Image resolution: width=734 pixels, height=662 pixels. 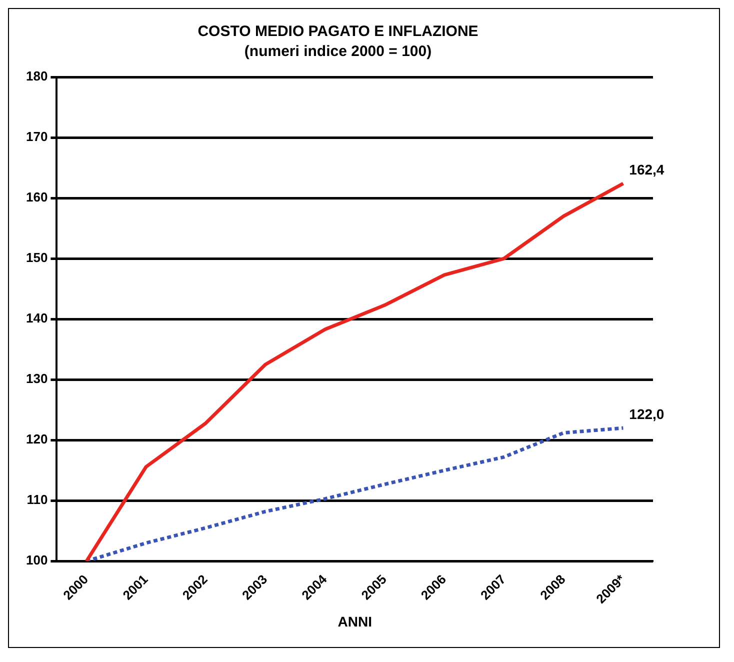 What do you see at coordinates (37, 560) in the screenshot?
I see `y-tick-label: 100` at bounding box center [37, 560].